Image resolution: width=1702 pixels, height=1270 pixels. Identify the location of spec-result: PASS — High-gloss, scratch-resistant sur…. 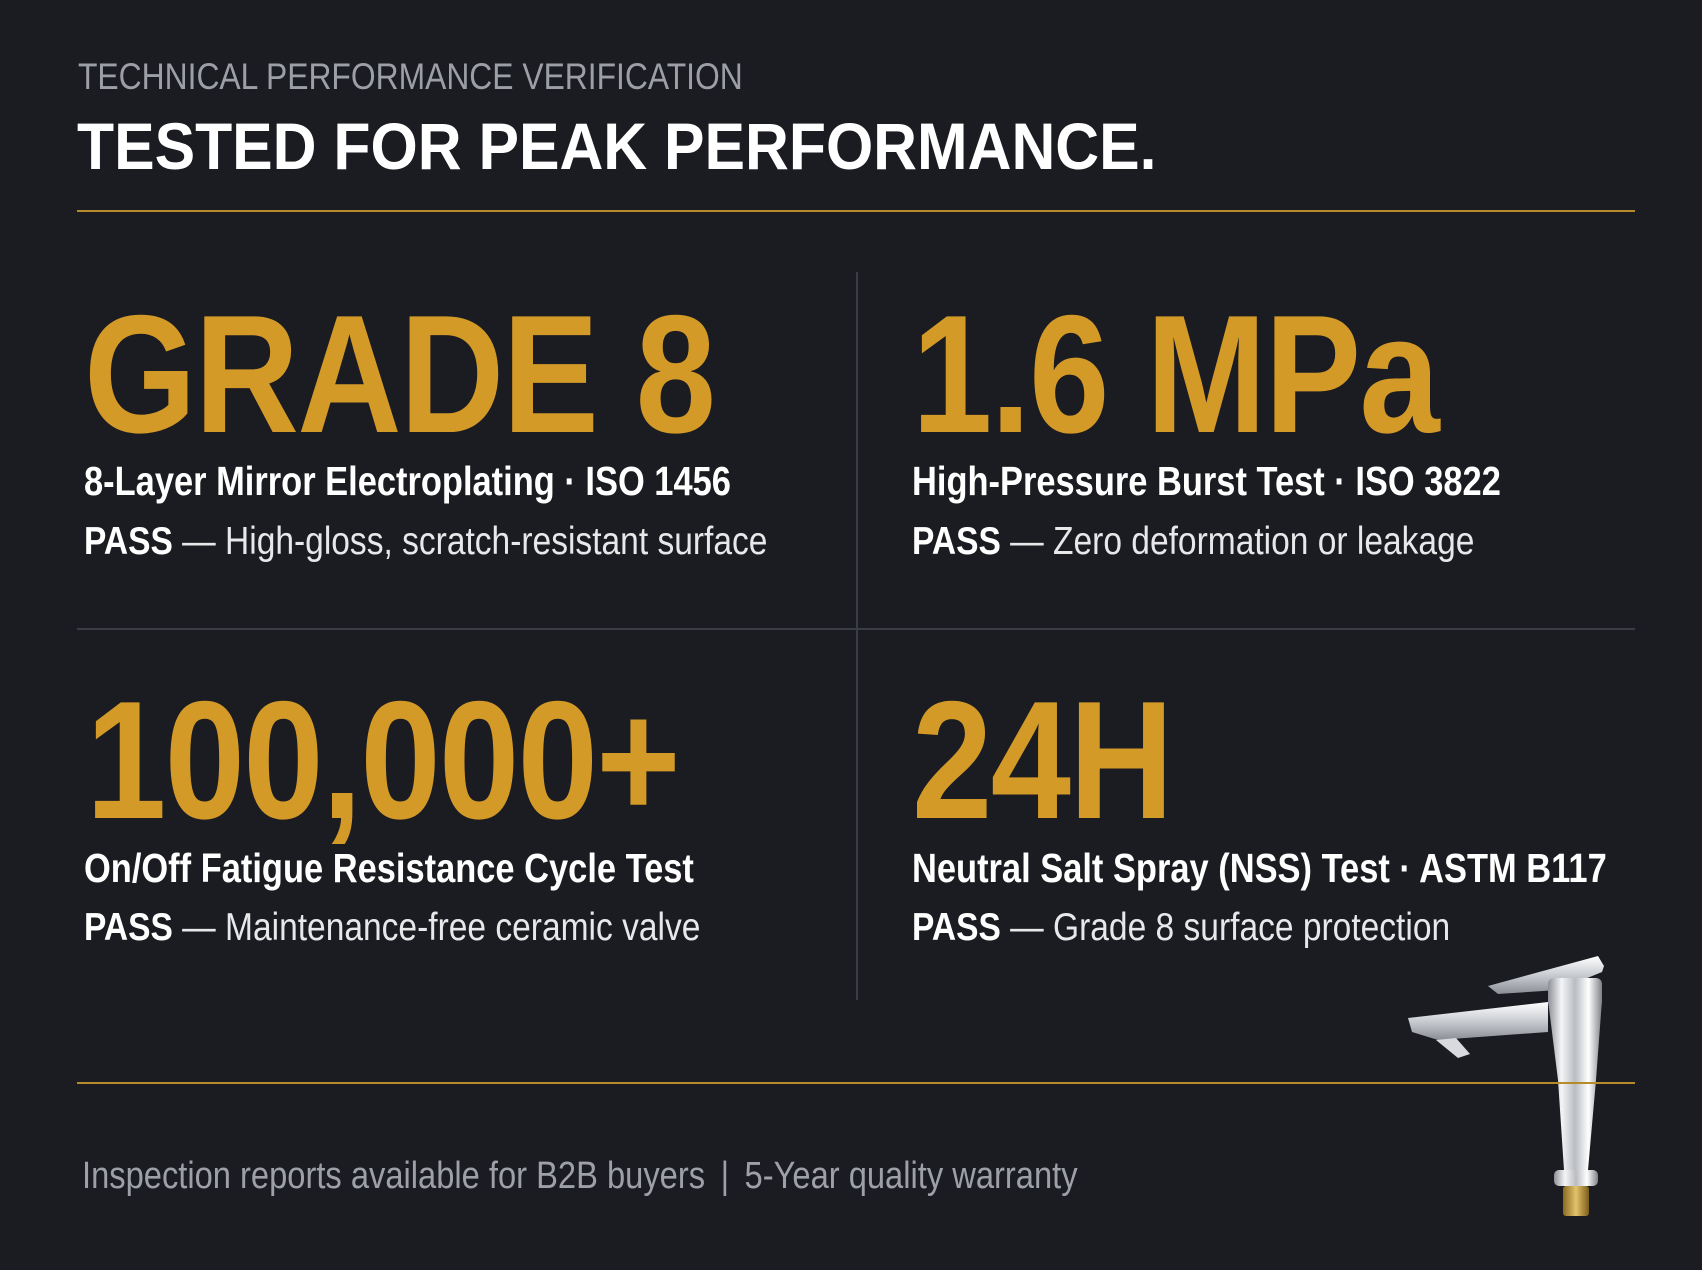
(425, 542).